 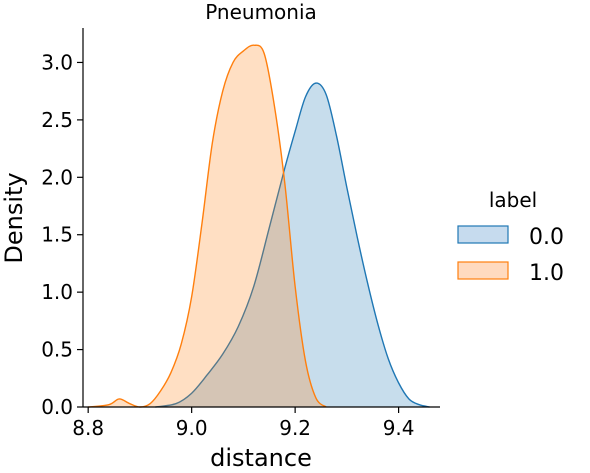 What do you see at coordinates (295, 428) in the screenshot?
I see `x-tick-label: 9.2` at bounding box center [295, 428].